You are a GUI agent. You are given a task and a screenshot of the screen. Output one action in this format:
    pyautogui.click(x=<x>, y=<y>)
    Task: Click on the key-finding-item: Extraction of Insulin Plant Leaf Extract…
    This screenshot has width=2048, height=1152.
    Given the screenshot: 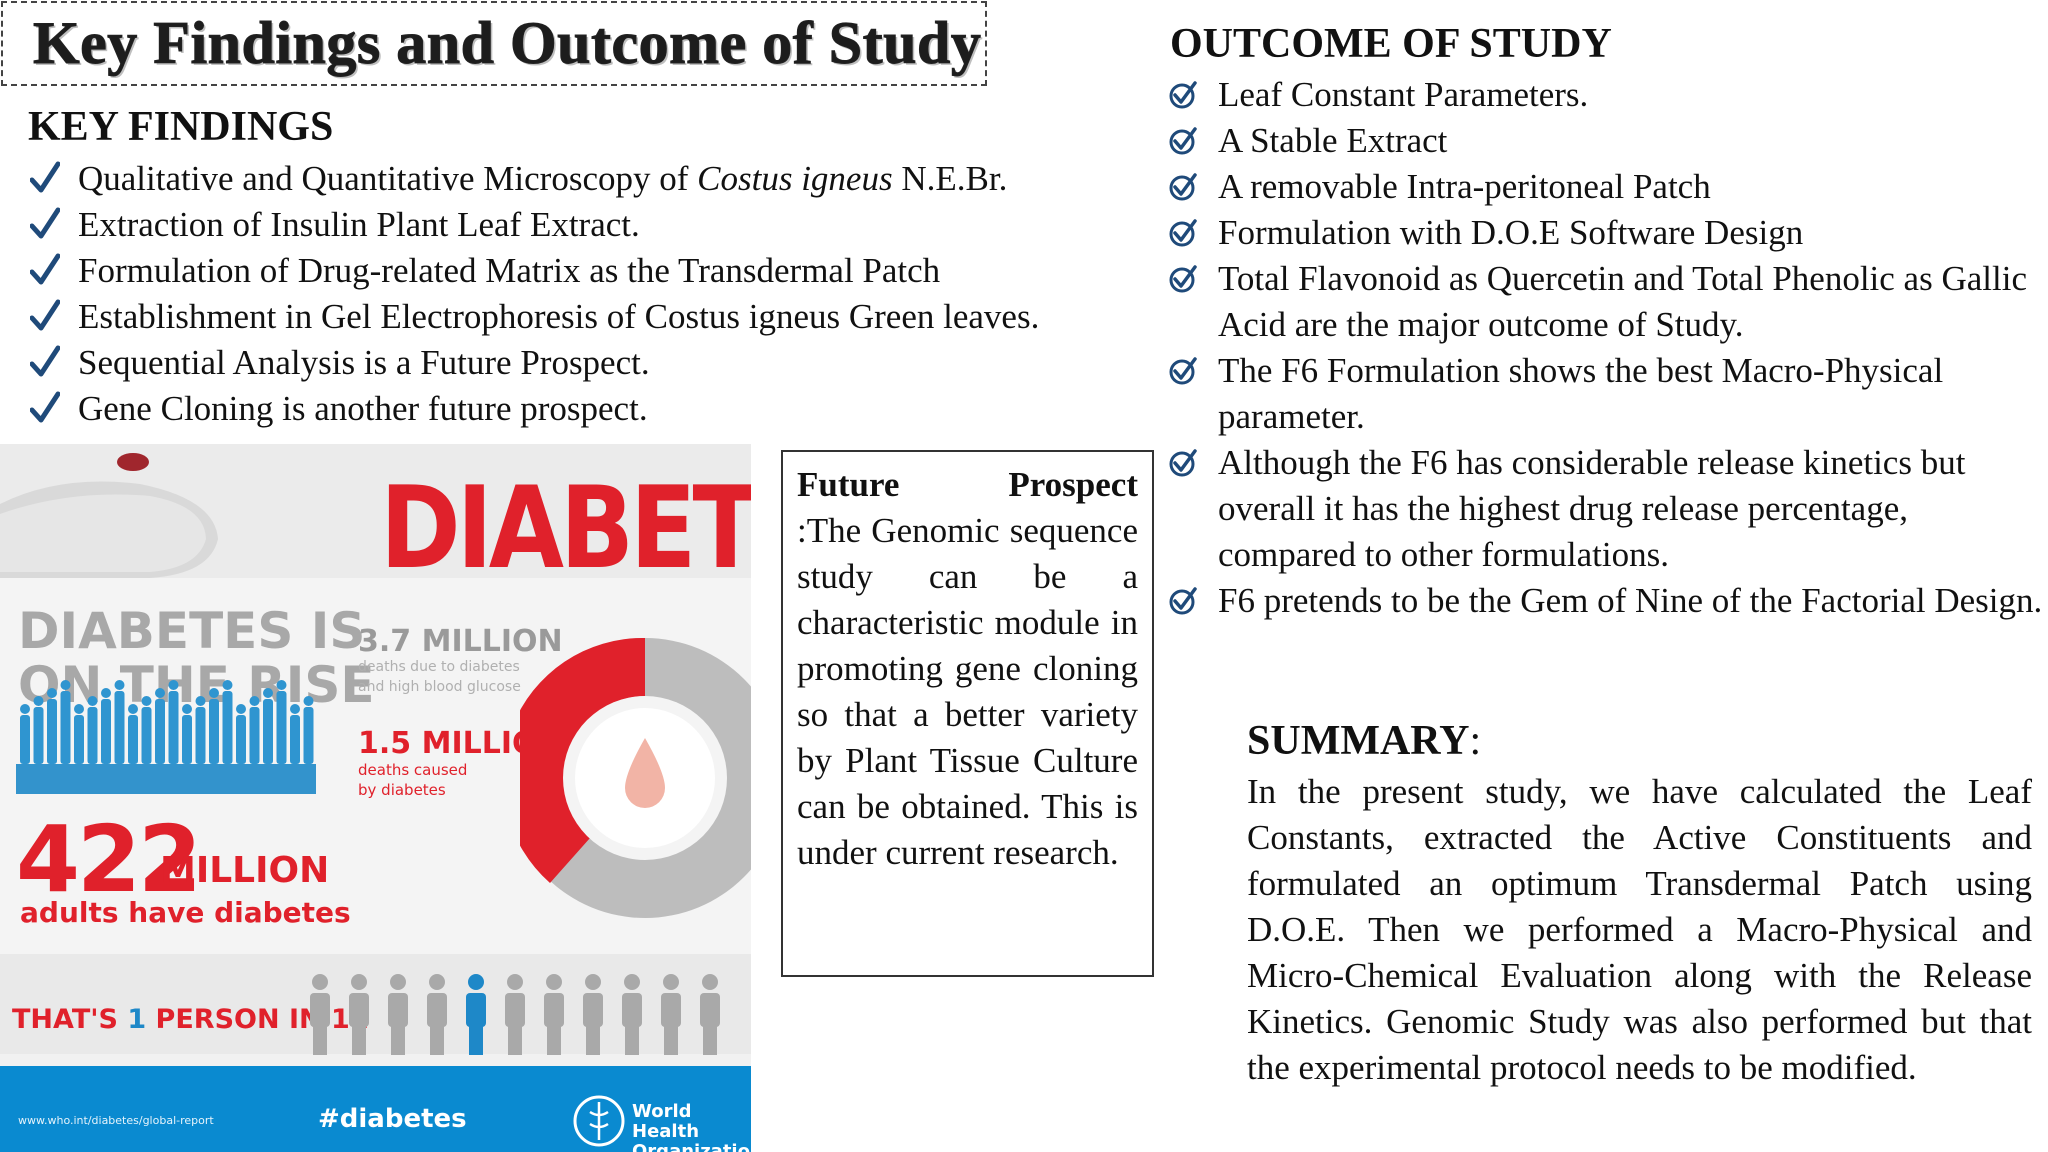 What is the action you would take?
    pyautogui.click(x=593, y=225)
    